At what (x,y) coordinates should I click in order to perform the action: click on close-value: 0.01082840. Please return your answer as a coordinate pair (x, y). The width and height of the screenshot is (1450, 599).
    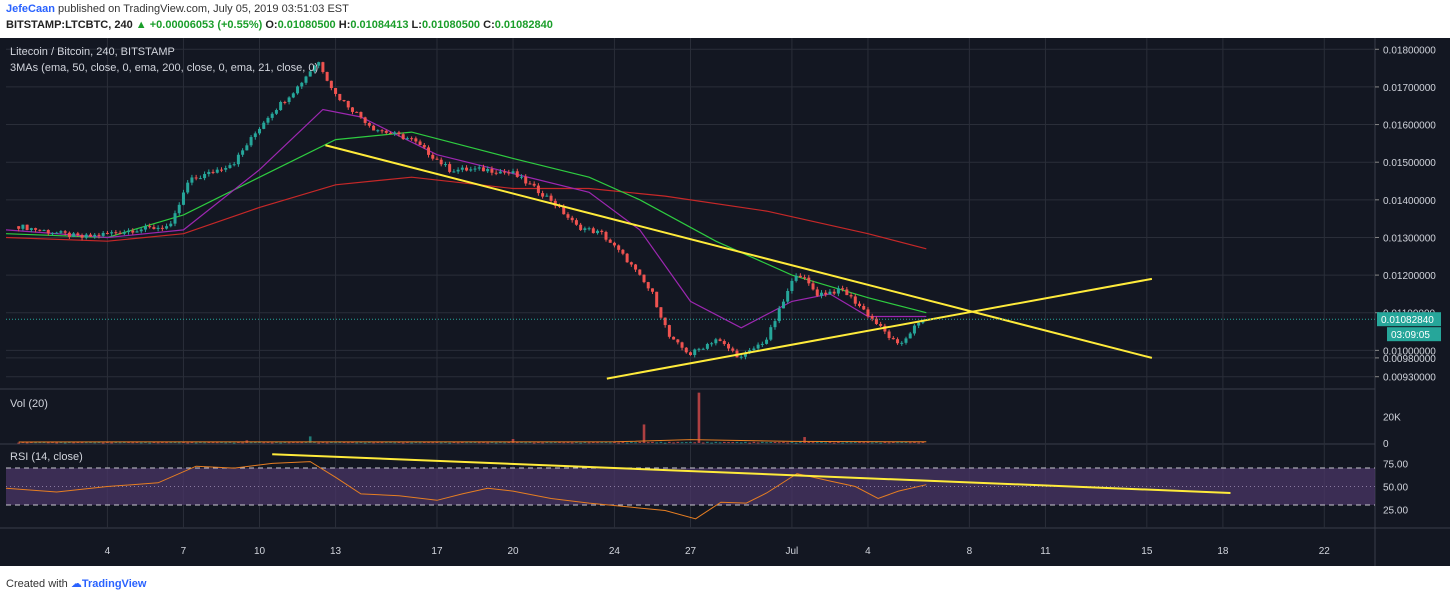
    Looking at the image, I should click on (523, 25).